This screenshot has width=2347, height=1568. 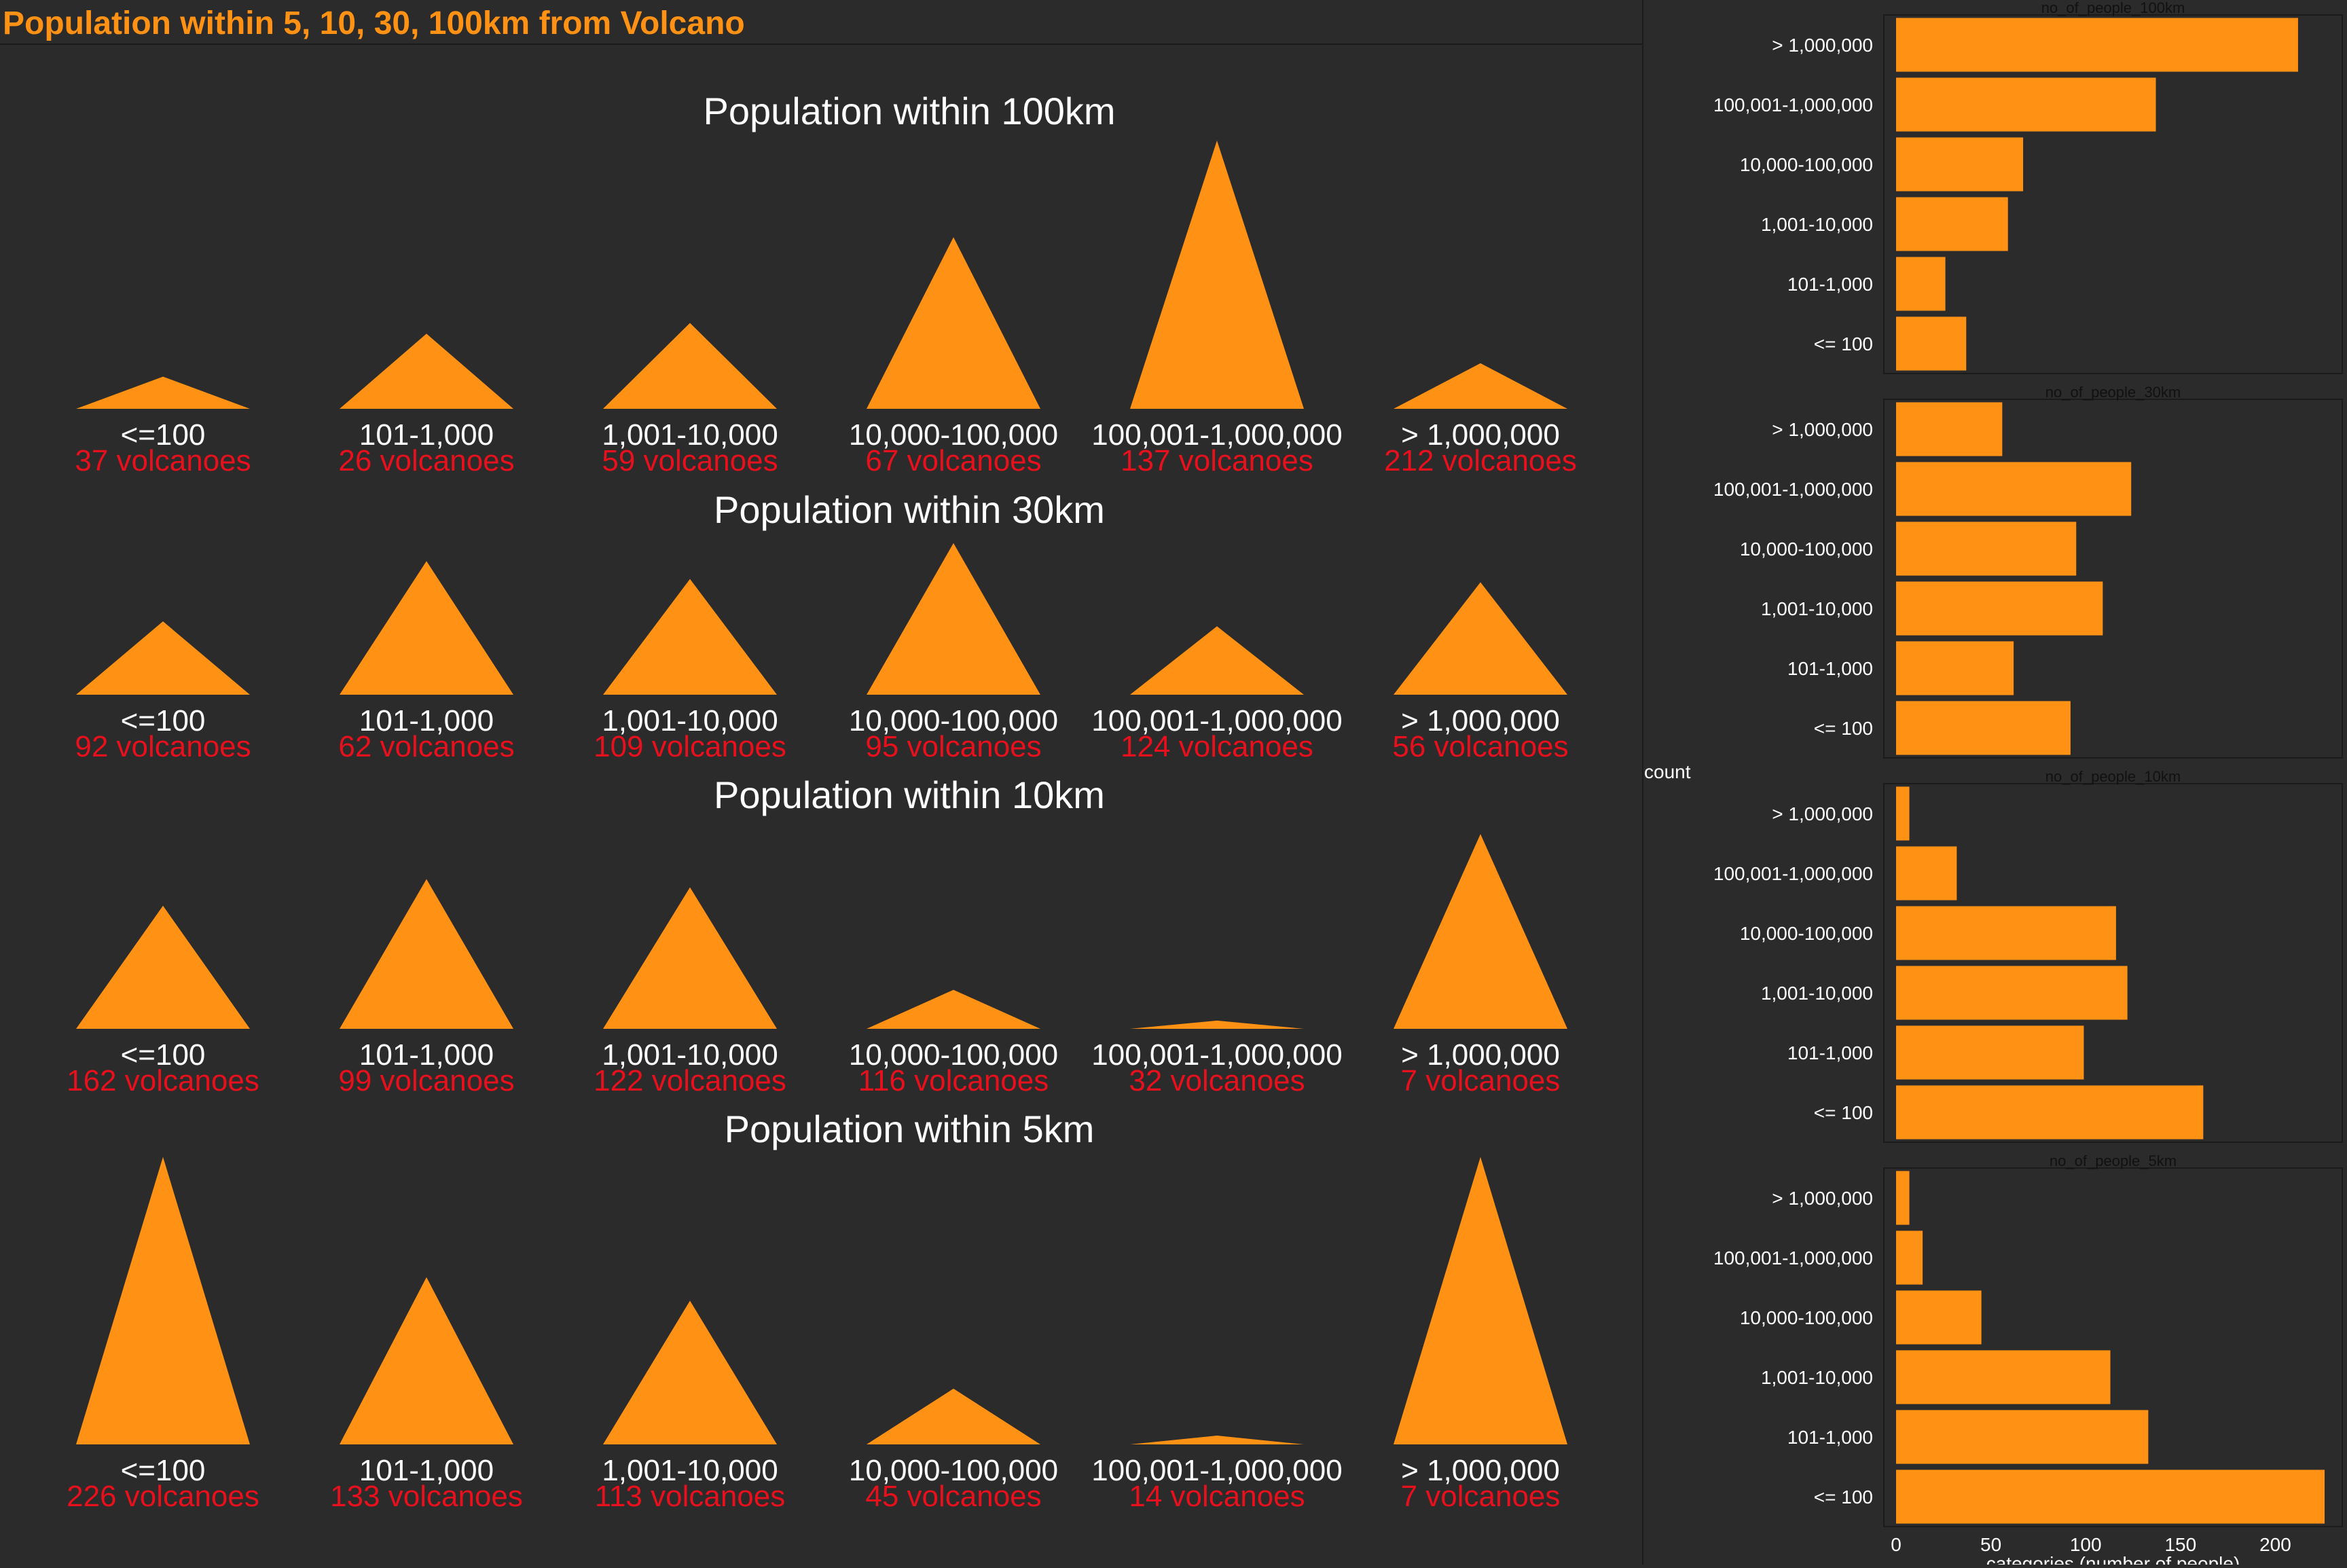 I want to click on x-tick-label: 100, so click(x=2086, y=1544).